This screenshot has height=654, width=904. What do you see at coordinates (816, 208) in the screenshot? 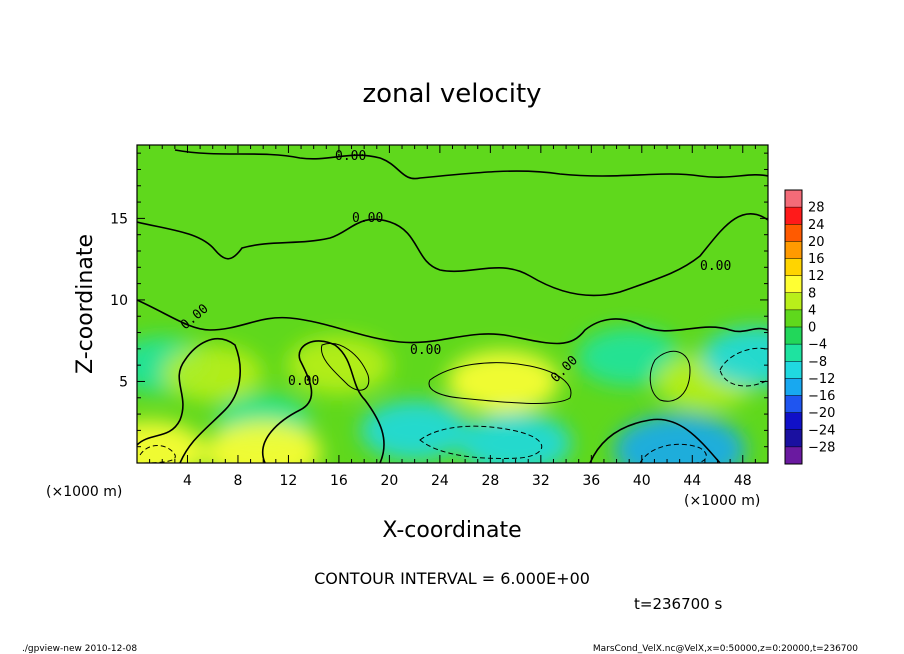
I see `colorbar-label: 28` at bounding box center [816, 208].